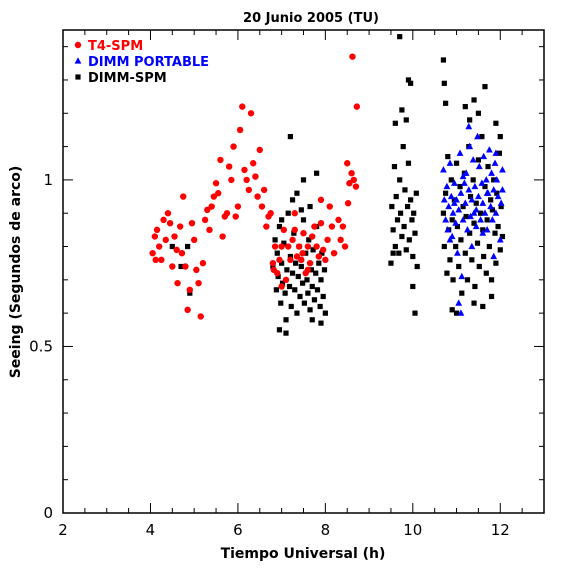 This screenshot has height=574, width=574. What do you see at coordinates (63, 530) in the screenshot?
I see `x-tick-label: 2` at bounding box center [63, 530].